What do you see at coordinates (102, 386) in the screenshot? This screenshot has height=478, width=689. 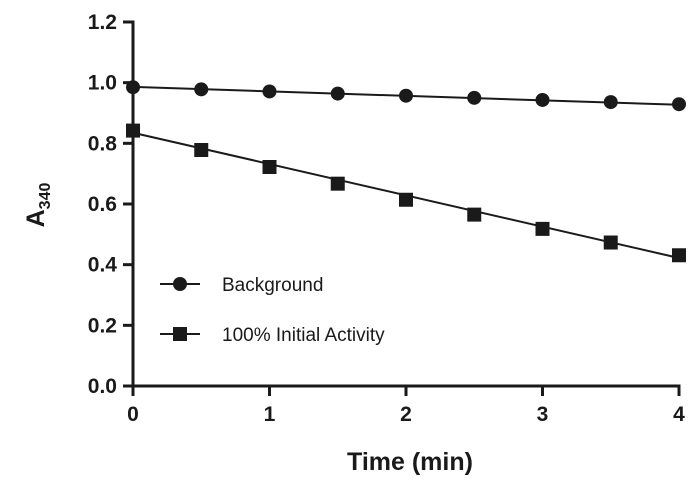 I see `y-tick-label: 0.0` at bounding box center [102, 386].